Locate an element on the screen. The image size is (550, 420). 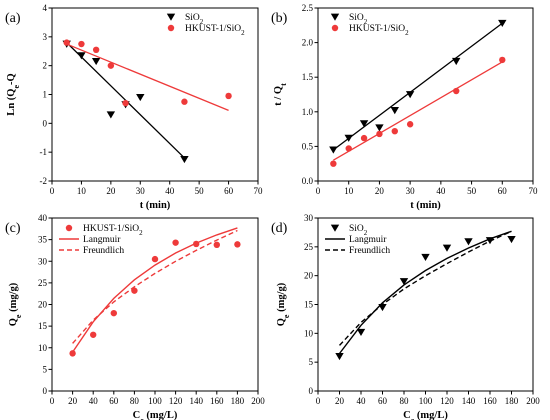
panel-label: (b) is located at coordinates (279, 18).